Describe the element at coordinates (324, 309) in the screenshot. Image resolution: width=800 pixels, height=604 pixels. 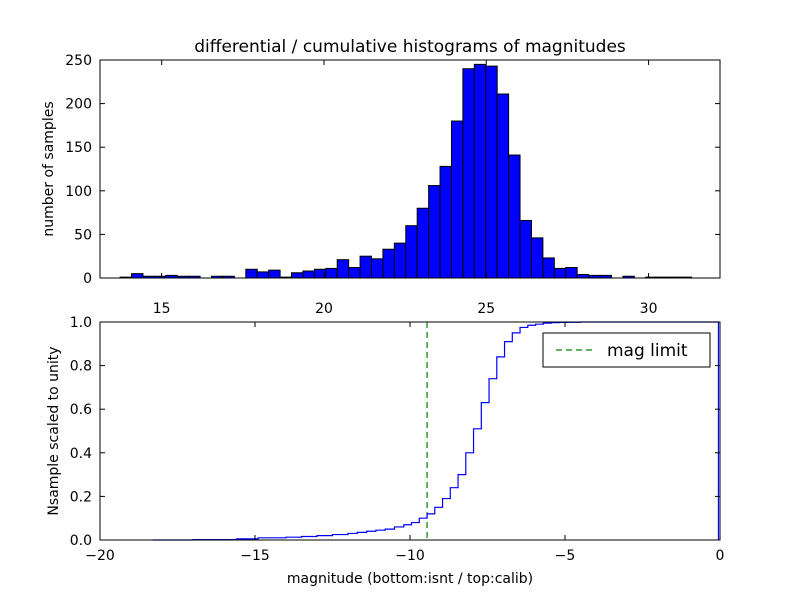
I see `x-tick-label: 20` at that location.